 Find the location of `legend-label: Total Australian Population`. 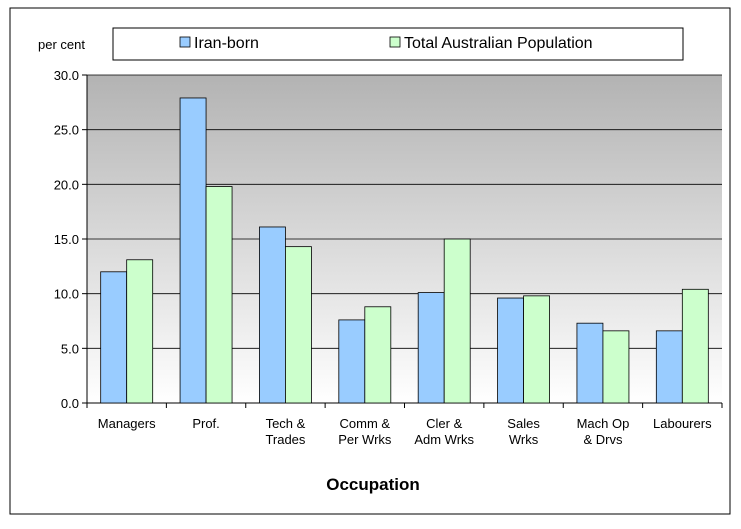

legend-label: Total Australian Population is located at coordinates (498, 43).